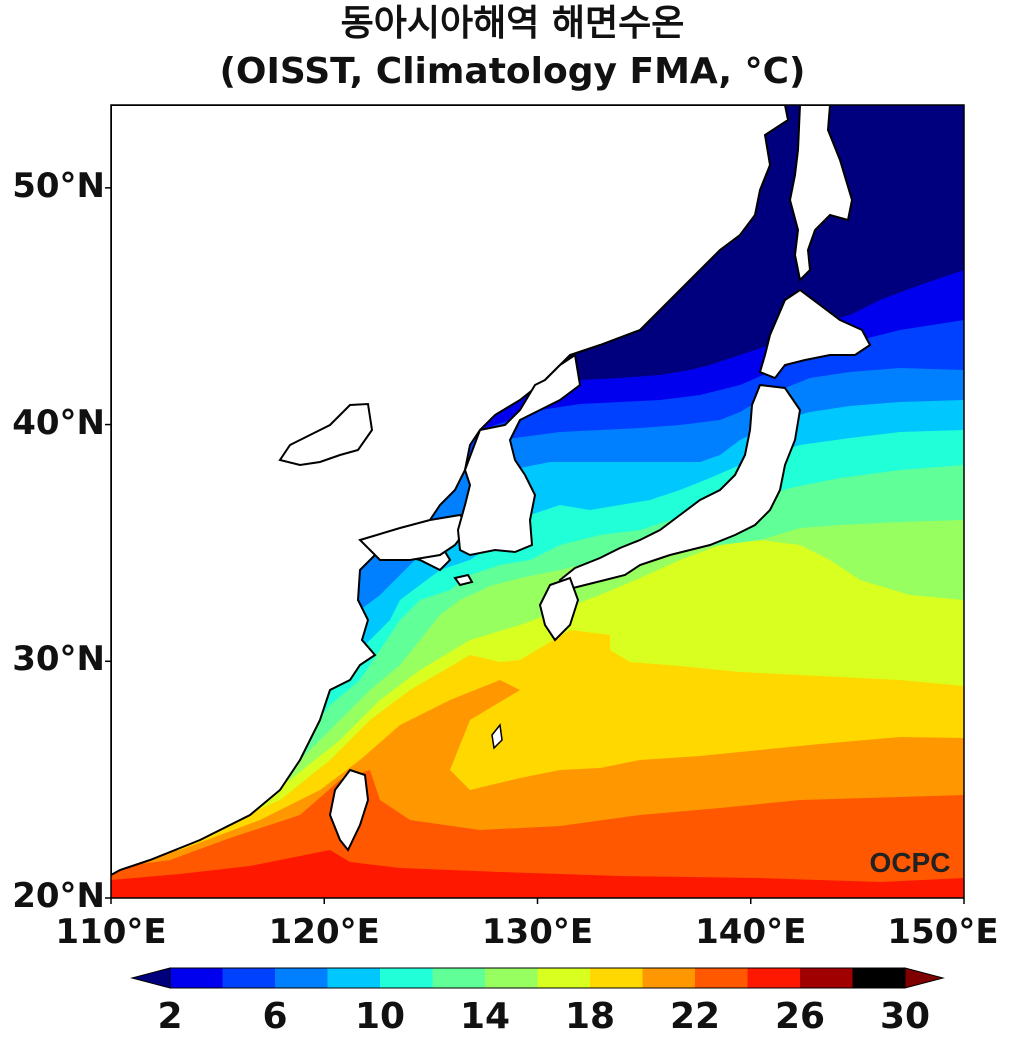 This screenshot has height=1049, width=1025. What do you see at coordinates (324, 932) in the screenshot?
I see `lon-tick-label: 120°E` at bounding box center [324, 932].